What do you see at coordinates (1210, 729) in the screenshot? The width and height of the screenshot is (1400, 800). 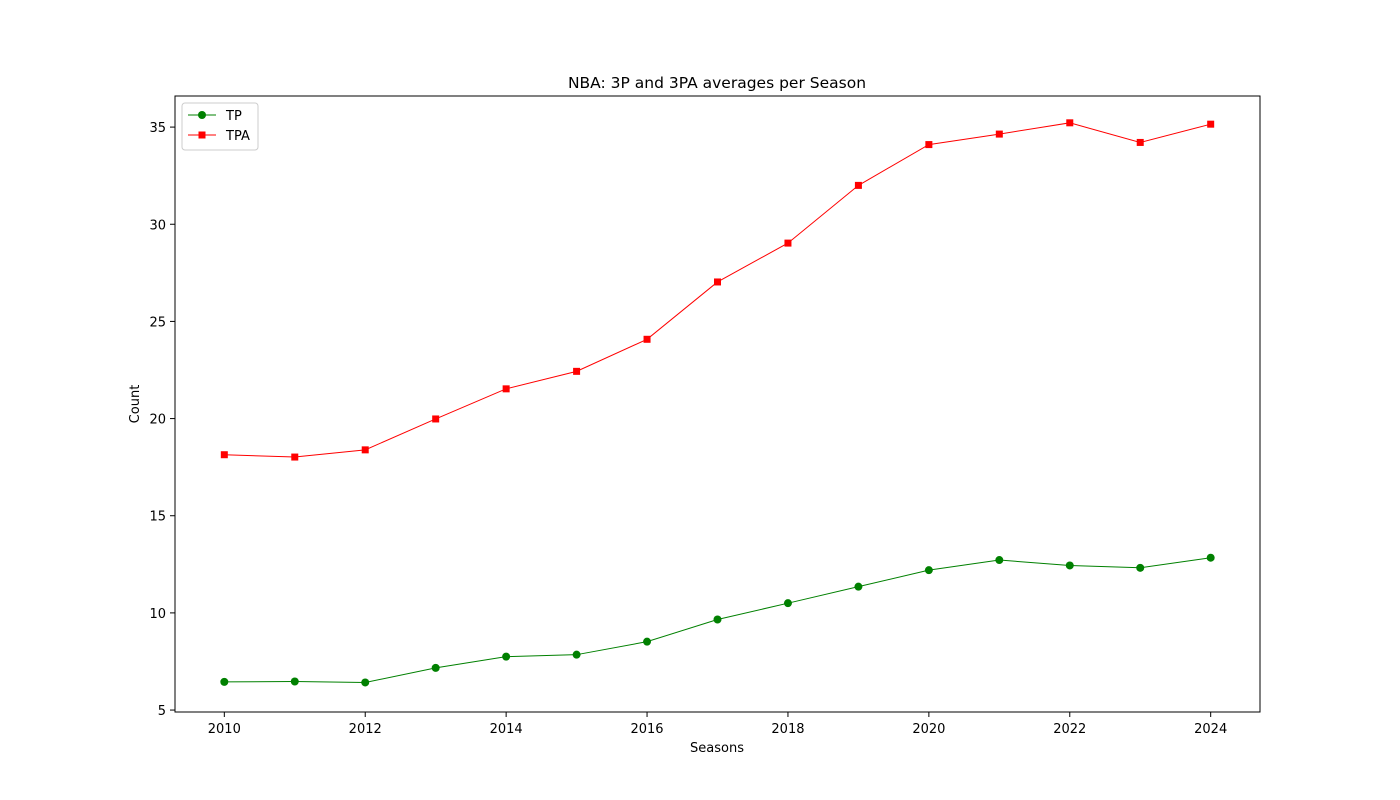 I see `x-tick-label: 2024` at bounding box center [1210, 729].